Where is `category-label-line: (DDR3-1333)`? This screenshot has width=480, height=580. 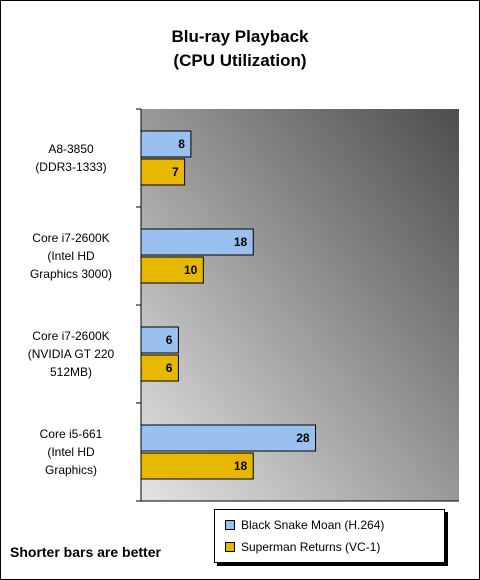
category-label-line: (DDR3-1333) is located at coordinates (71, 167).